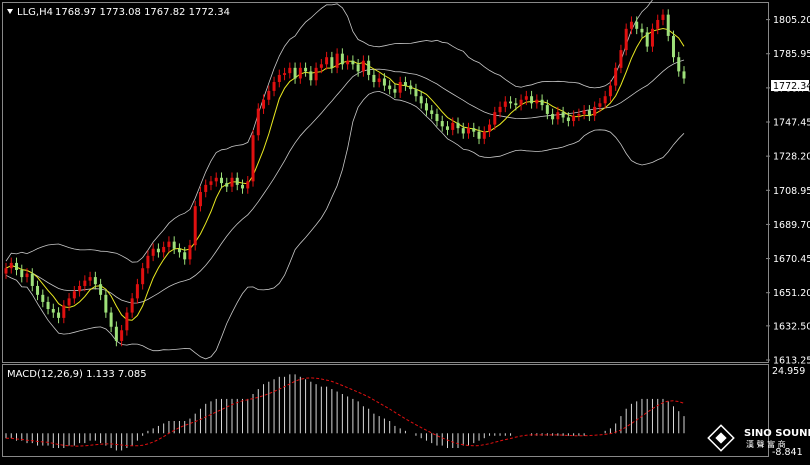  What do you see at coordinates (787, 452) in the screenshot?
I see `macd-axis-bottom: -8.841` at bounding box center [787, 452].